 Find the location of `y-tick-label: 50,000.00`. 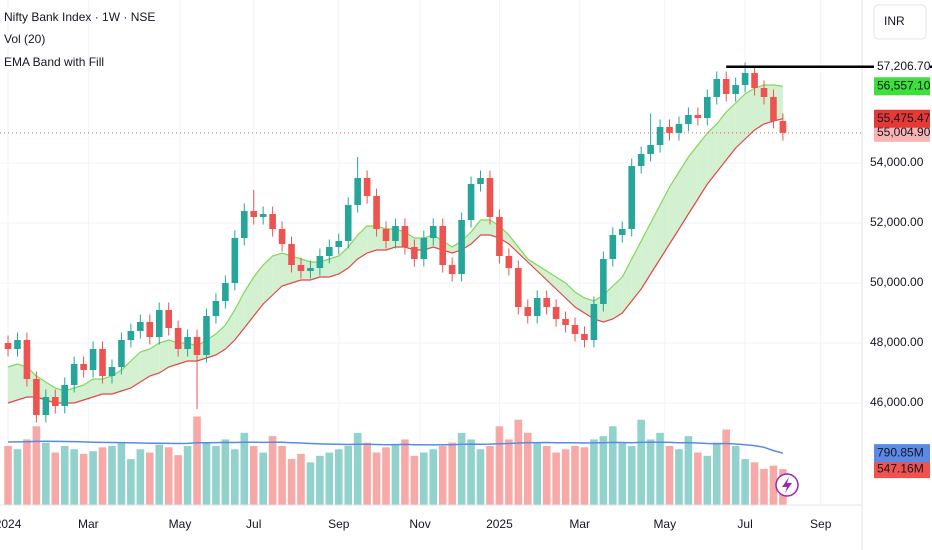

y-tick-label: 50,000.00 is located at coordinates (897, 282).